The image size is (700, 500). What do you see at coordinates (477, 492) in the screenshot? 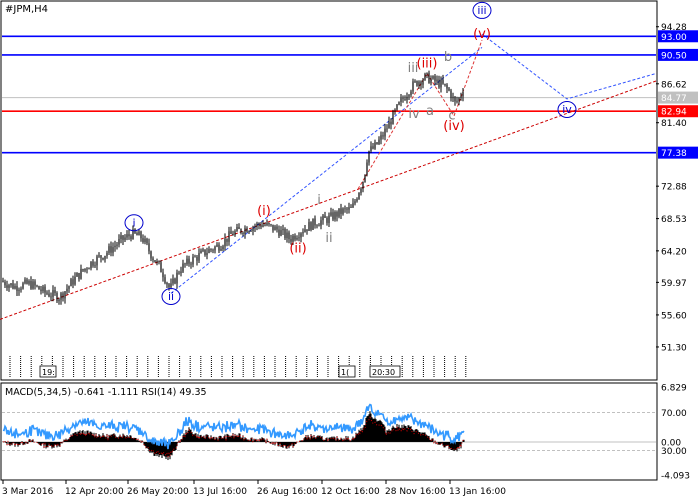
I see `time-tick-label-7: 13 Jan 16:00` at bounding box center [477, 492].